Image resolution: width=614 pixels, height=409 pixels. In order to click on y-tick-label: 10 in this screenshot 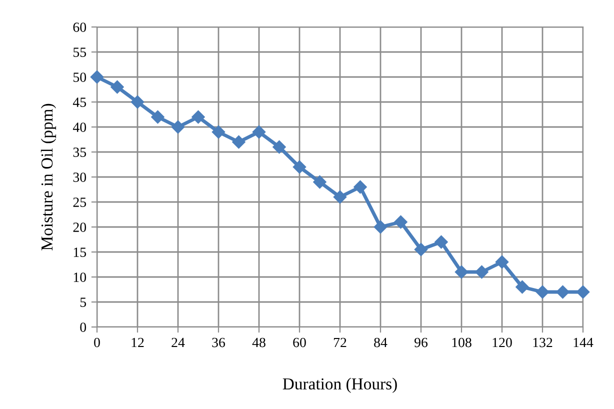, I will do `click(80, 277)`.